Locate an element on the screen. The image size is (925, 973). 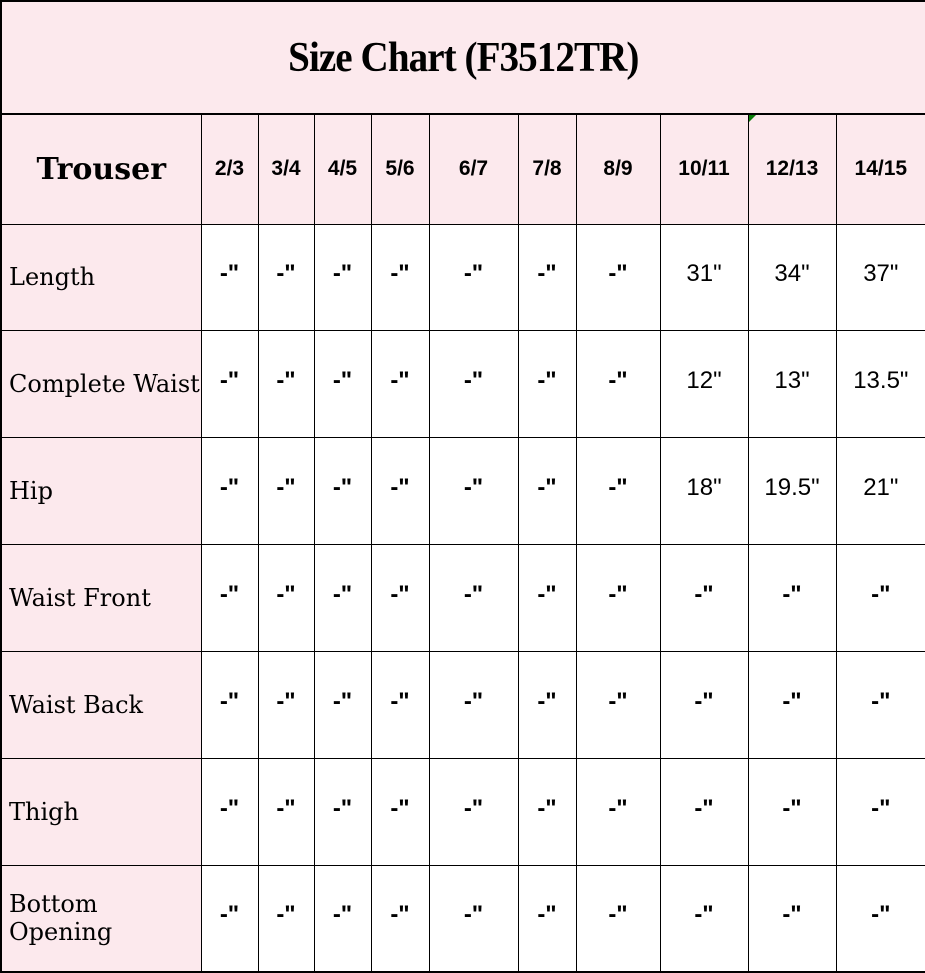
value-cell: 12" is located at coordinates (704, 384).